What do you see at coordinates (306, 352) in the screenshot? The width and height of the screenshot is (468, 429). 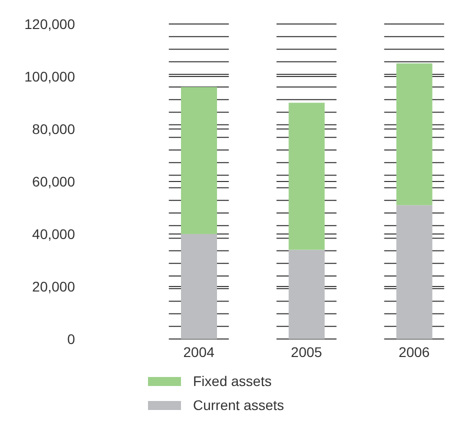 I see `x-tick-label: 2005` at bounding box center [306, 352].